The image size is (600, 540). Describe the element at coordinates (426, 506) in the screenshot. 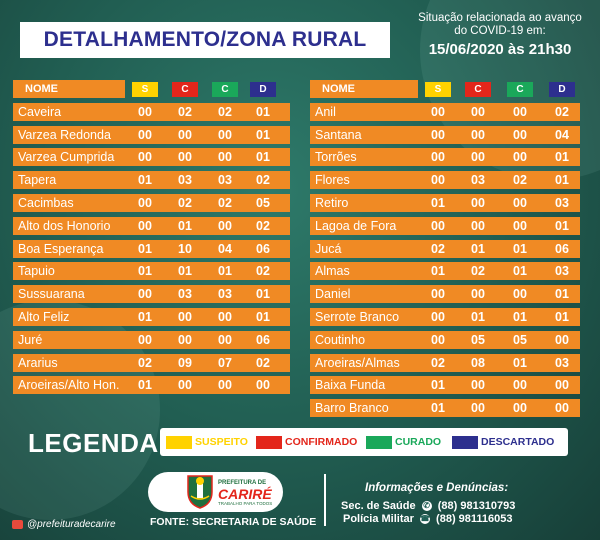

I see `whatsapp-icon: ✆` at that location.